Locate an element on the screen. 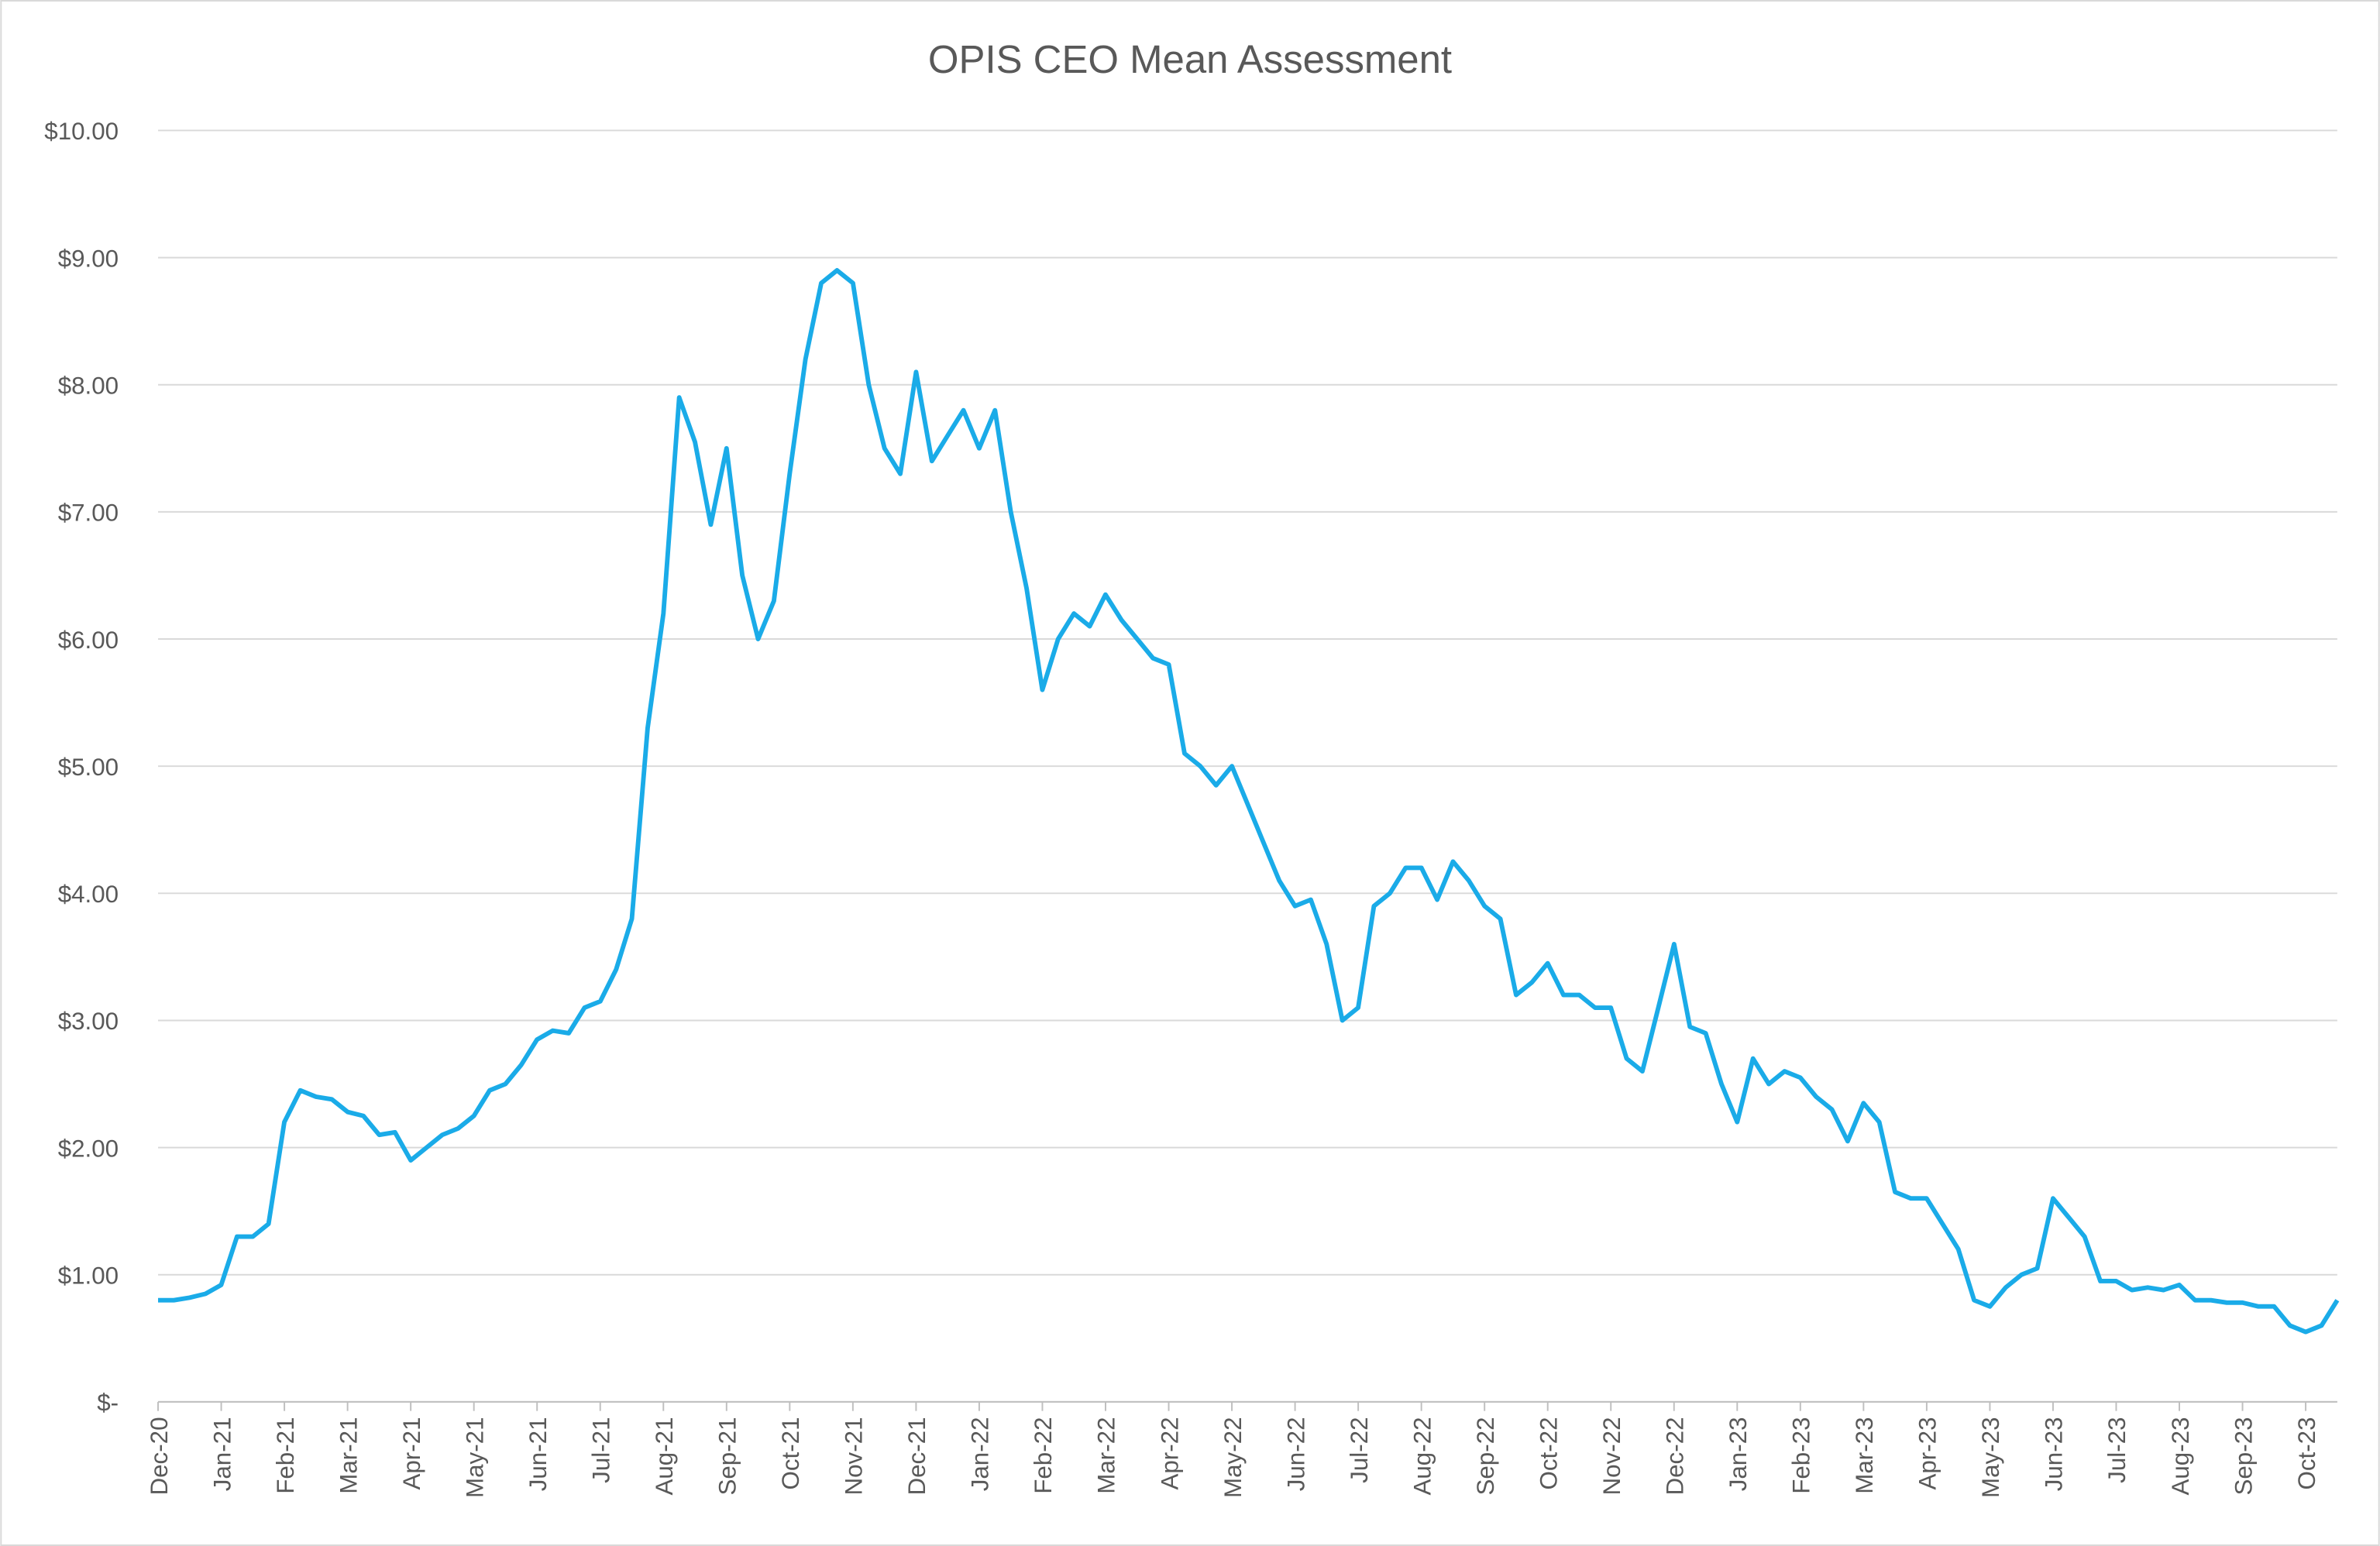  x-tick-label: Aug-21 is located at coordinates (664, 1457).